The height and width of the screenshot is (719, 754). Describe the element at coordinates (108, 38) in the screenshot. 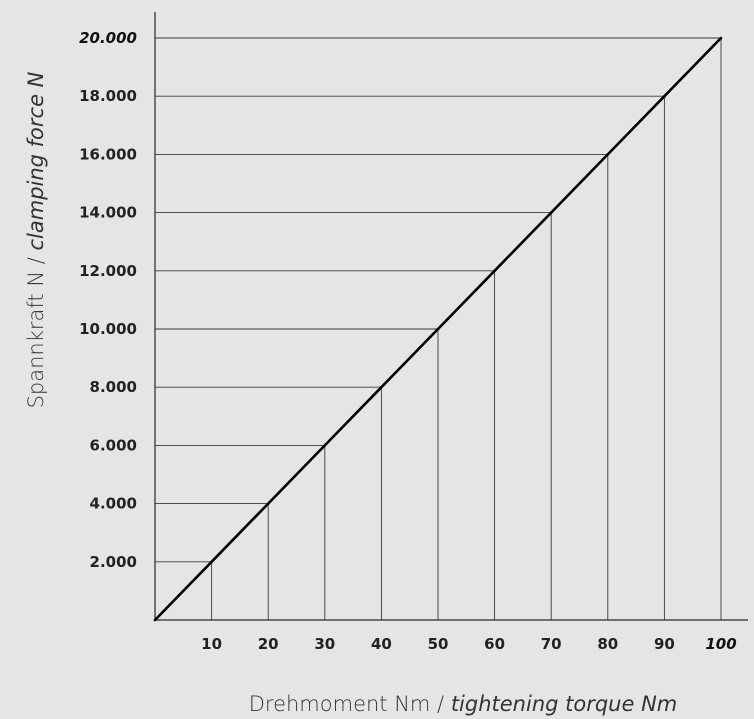

I see `y-tick-label: 20.000` at that location.